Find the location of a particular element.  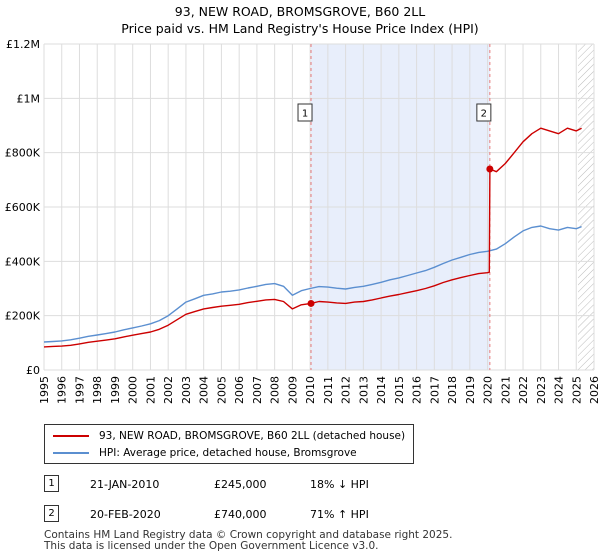

marker-badge-label: 2 is located at coordinates (484, 114).